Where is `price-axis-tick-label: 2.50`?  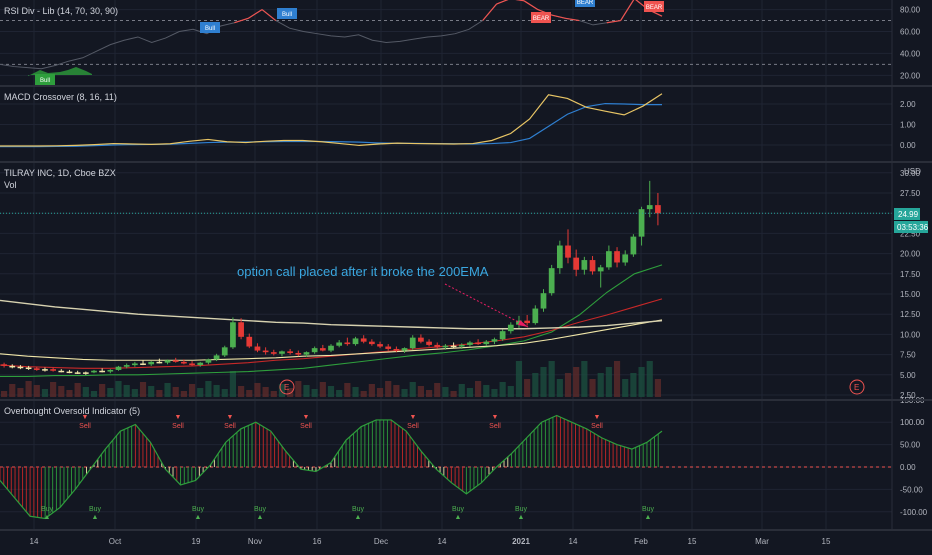
price-axis-tick-label: 2.50 is located at coordinates (908, 395).